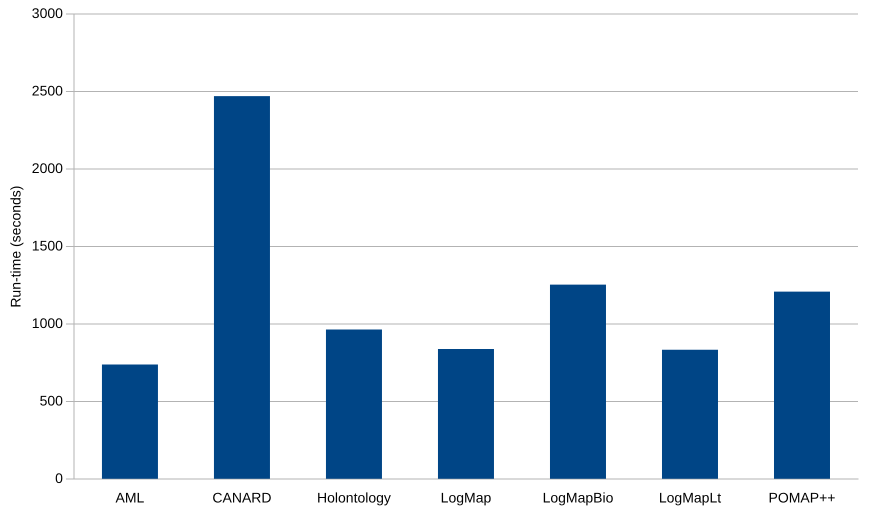  I want to click on y-tick-label: 2000, so click(48, 168).